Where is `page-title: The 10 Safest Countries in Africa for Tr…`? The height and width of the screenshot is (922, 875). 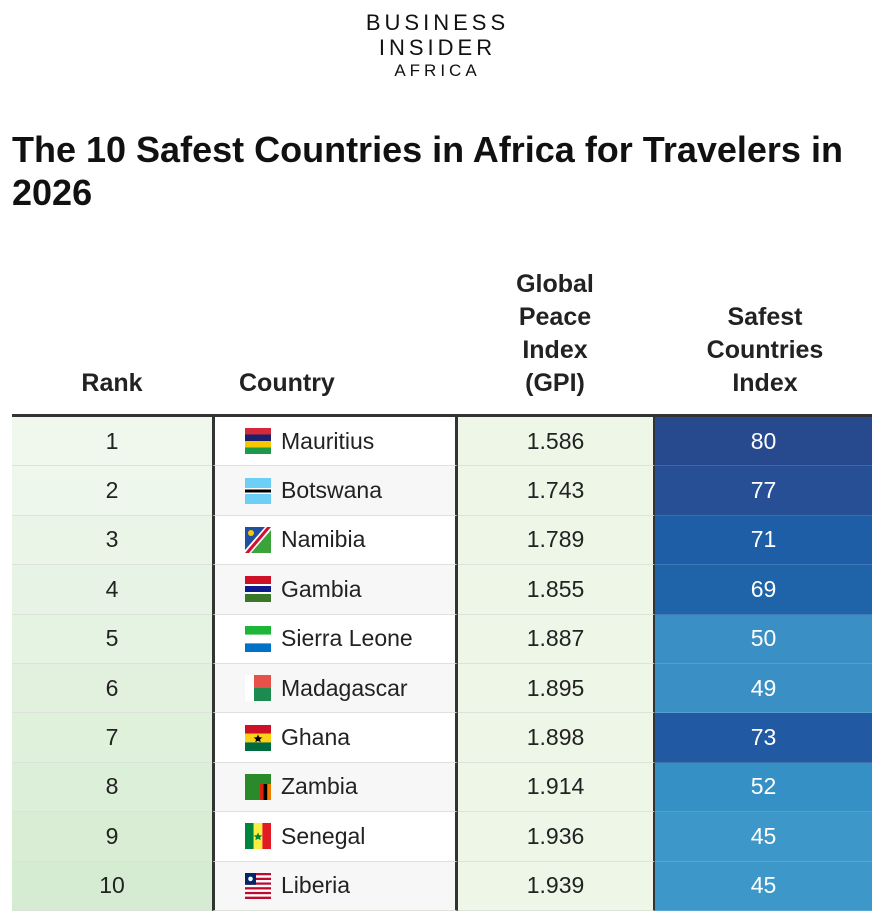
page-title: The 10 Safest Countries in Africa for Tr… is located at coordinates (427, 171).